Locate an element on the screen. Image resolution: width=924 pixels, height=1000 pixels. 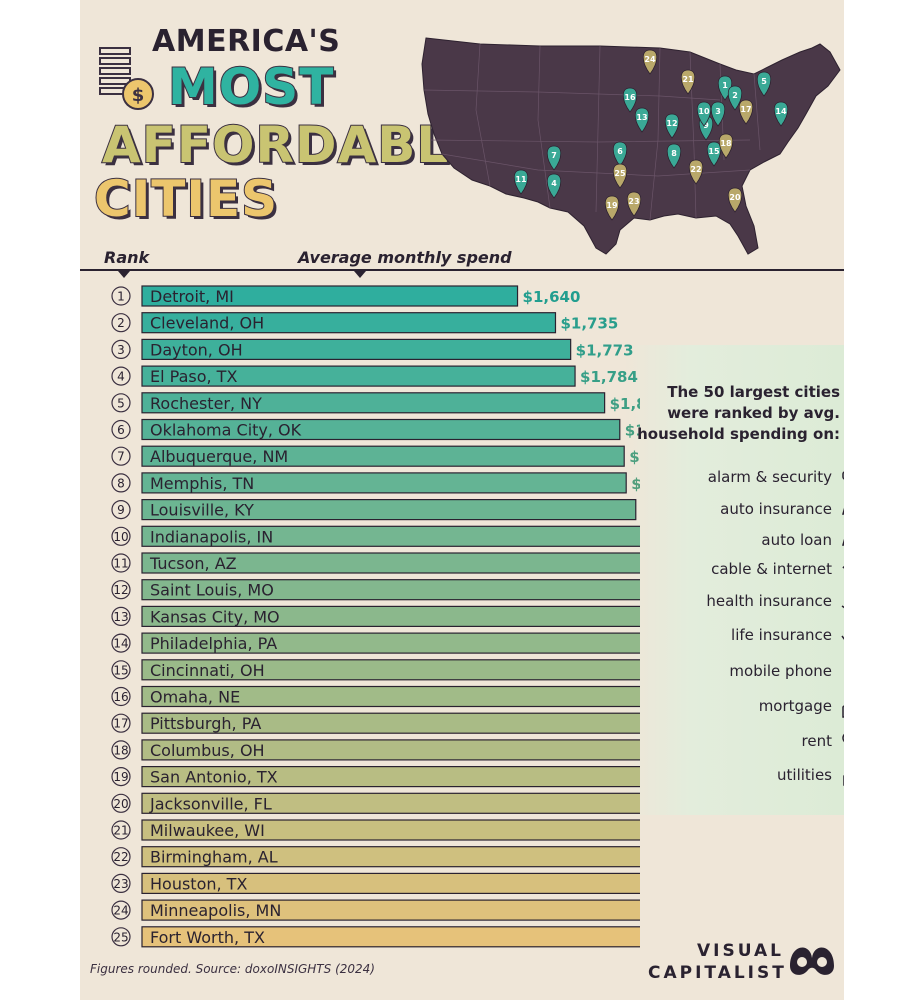
map-pin-icon: 20 is located at coordinates (735, 200).